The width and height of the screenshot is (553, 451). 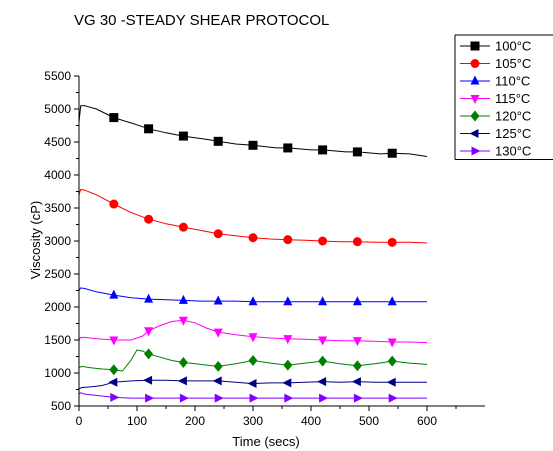 I want to click on legend-label-125c: 125°C, so click(x=513, y=133).